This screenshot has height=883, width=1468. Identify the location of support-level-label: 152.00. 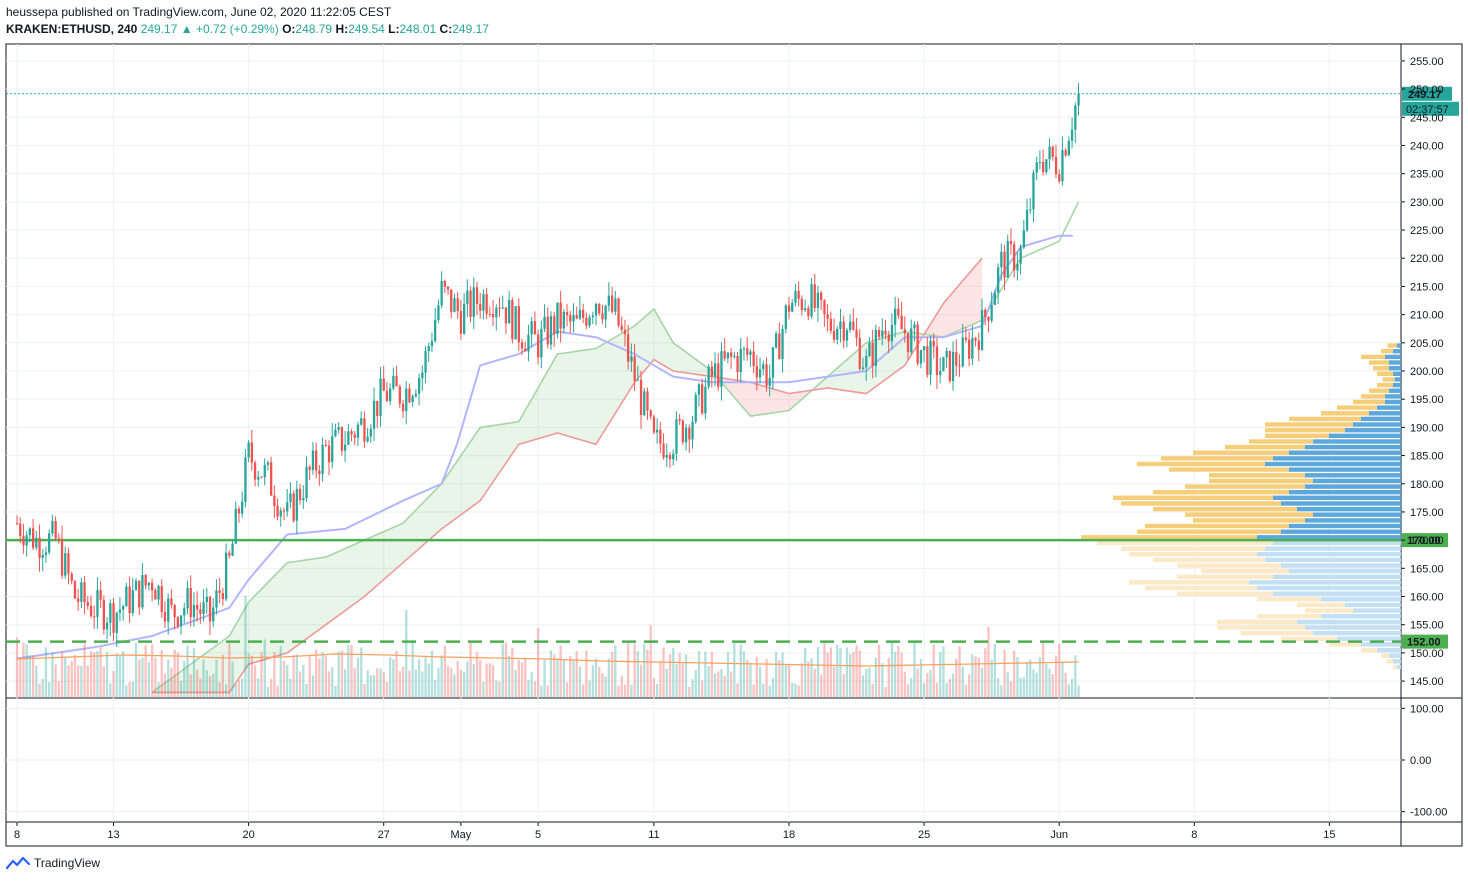
(1424, 643).